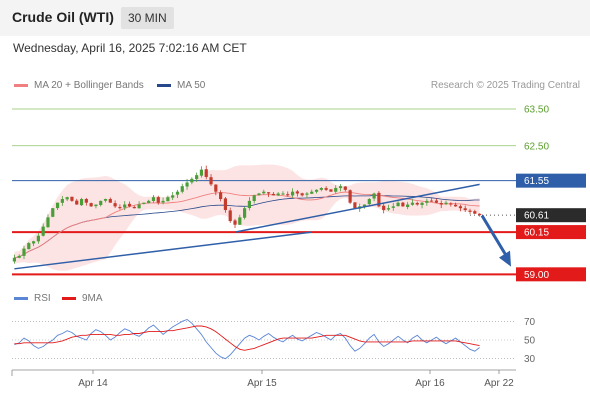  What do you see at coordinates (536, 146) in the screenshot?
I see `level-label-62.50: 62.50` at bounding box center [536, 146].